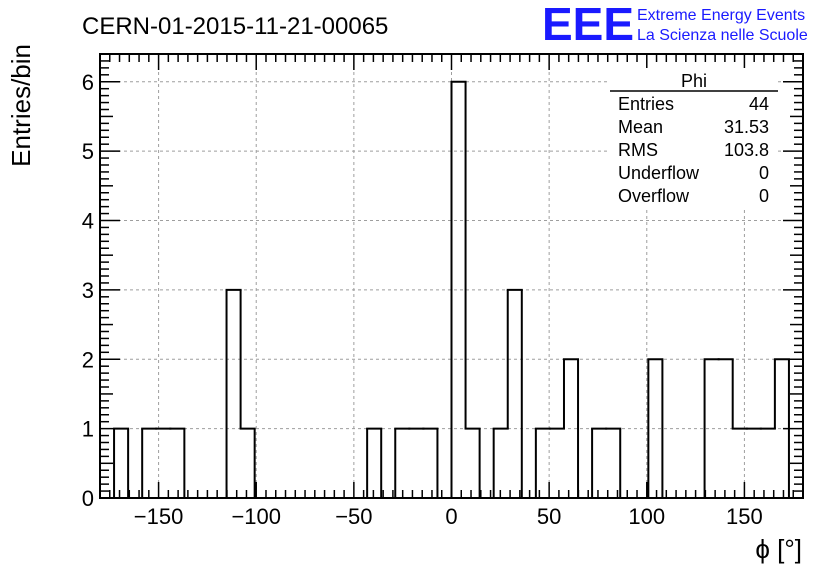 The width and height of the screenshot is (836, 572). What do you see at coordinates (659, 173) in the screenshot?
I see `stats-label: Underflow` at bounding box center [659, 173].